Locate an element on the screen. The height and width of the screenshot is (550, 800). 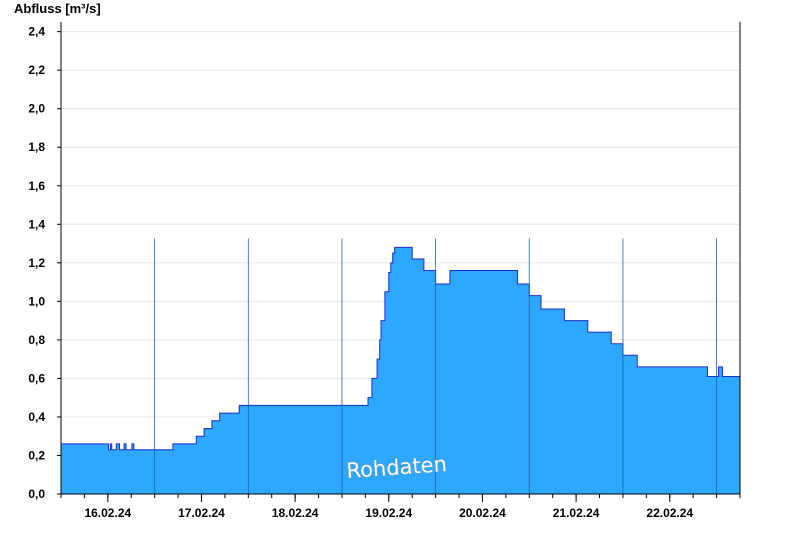
y-ticks: 0,0 0,2 0,4 0,6 0,8 1,0 1,2 1,4 1,6 1,8 2,0 2,2 2,4 is located at coordinates (44, 263).